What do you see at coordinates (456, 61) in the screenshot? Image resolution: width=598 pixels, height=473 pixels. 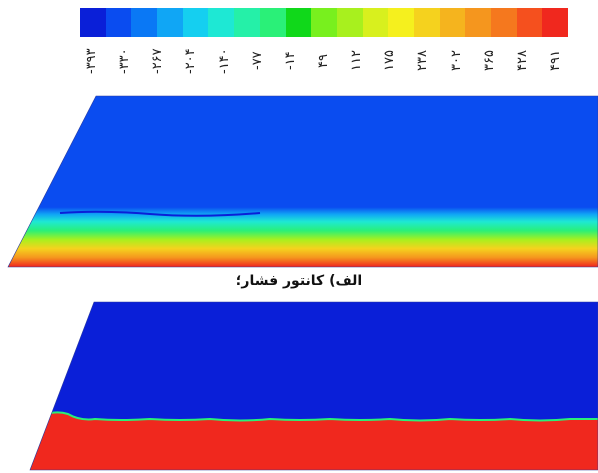 I see `colorbar-tick-label: ۳۰۲` at bounding box center [456, 61].